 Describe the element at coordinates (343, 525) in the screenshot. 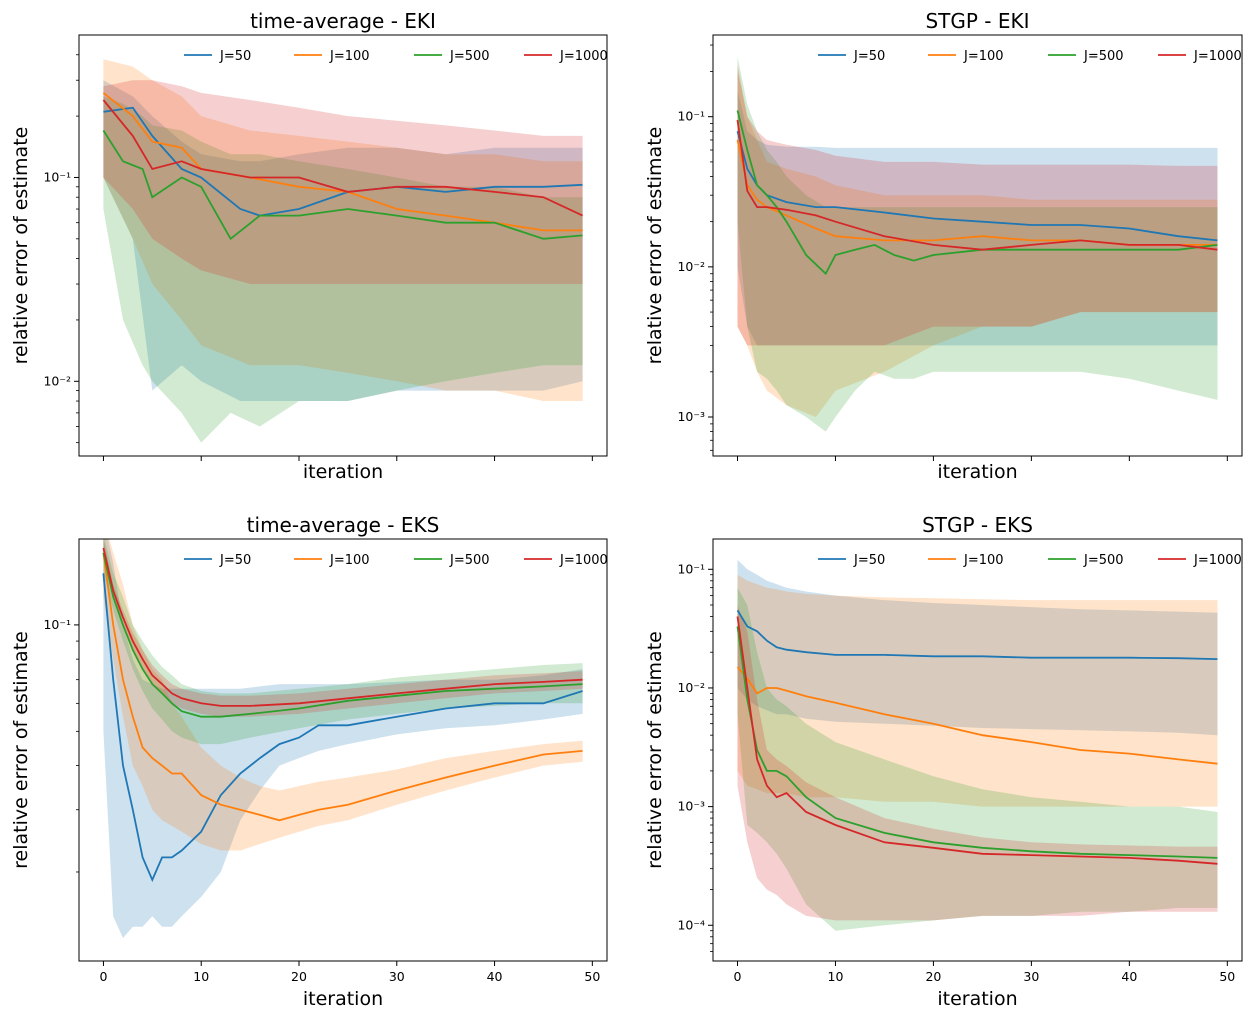

I see `chart-title: time-average - EKS` at that location.